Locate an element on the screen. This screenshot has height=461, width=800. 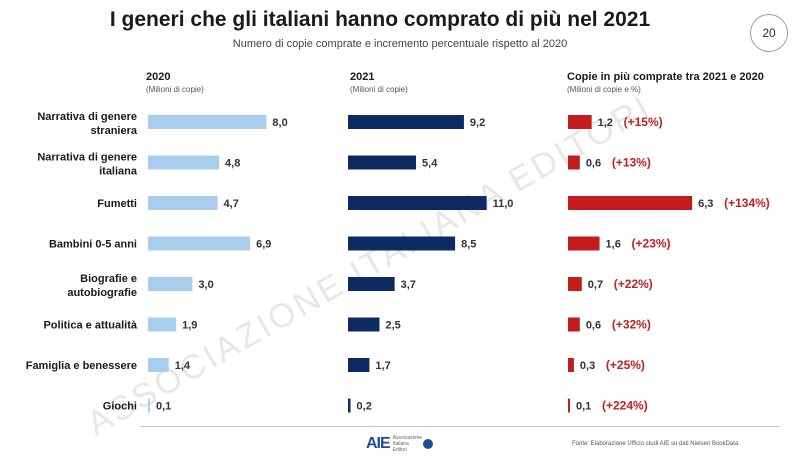
value-label-2020: 4,7 is located at coordinates (231, 204).